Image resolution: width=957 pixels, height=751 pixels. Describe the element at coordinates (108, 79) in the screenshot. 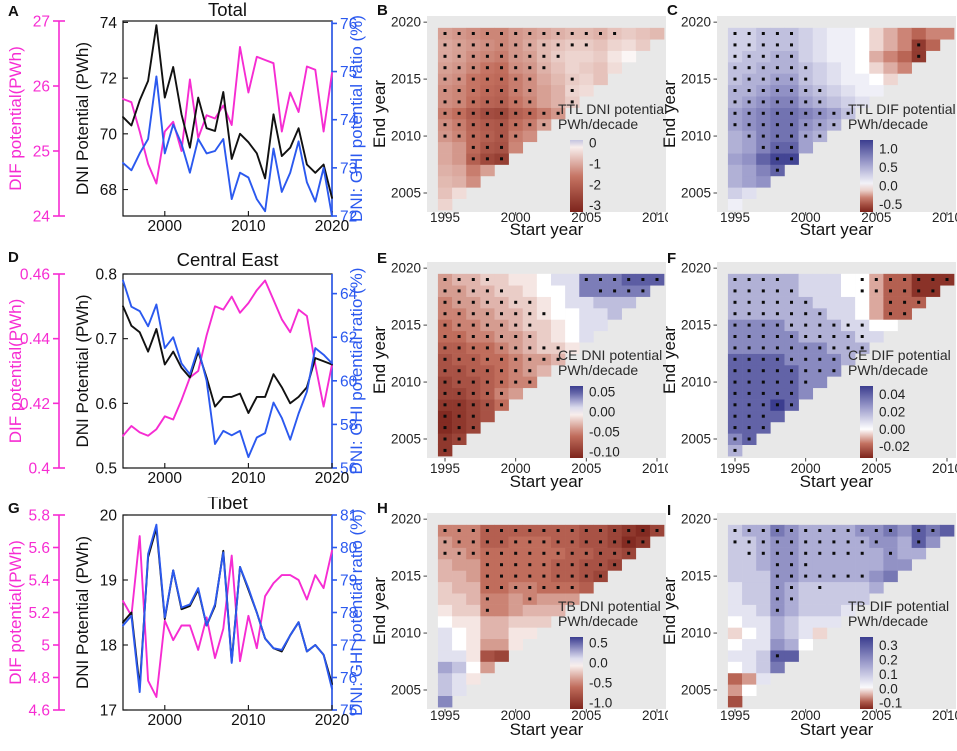

I see `svg-text: 72` at that location.